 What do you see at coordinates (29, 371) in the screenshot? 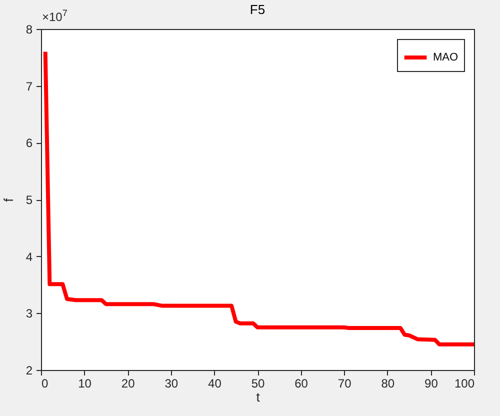
I see `y-tick-label: 2` at bounding box center [29, 371].